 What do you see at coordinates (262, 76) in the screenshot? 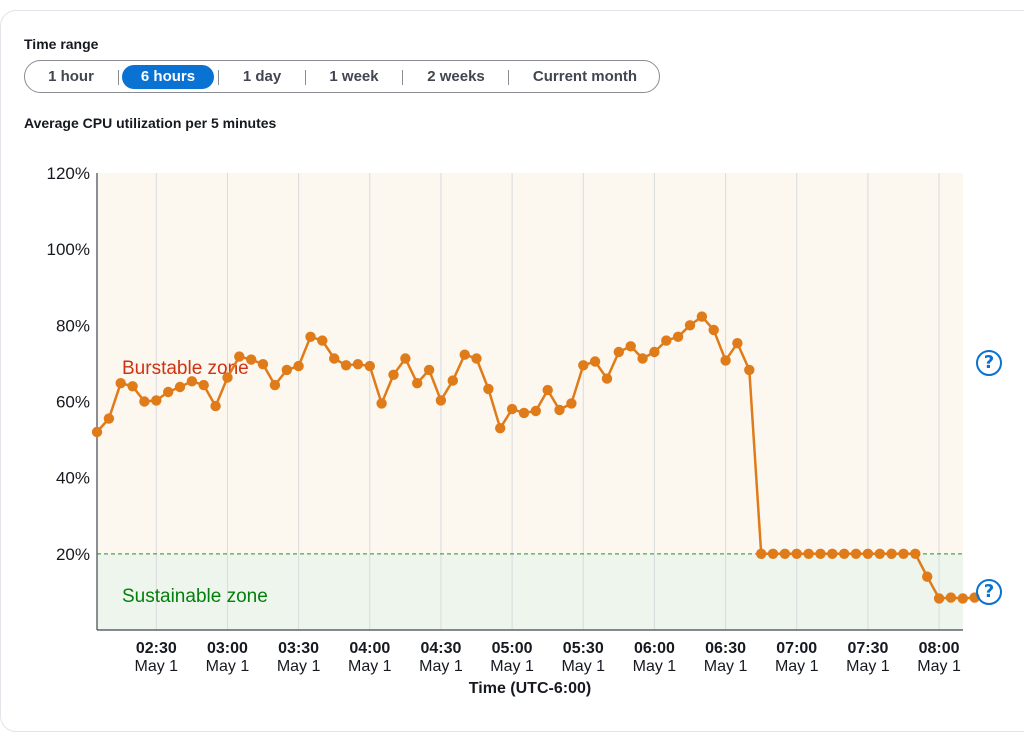
I see `time-range-1-day: 1 day` at bounding box center [262, 76].